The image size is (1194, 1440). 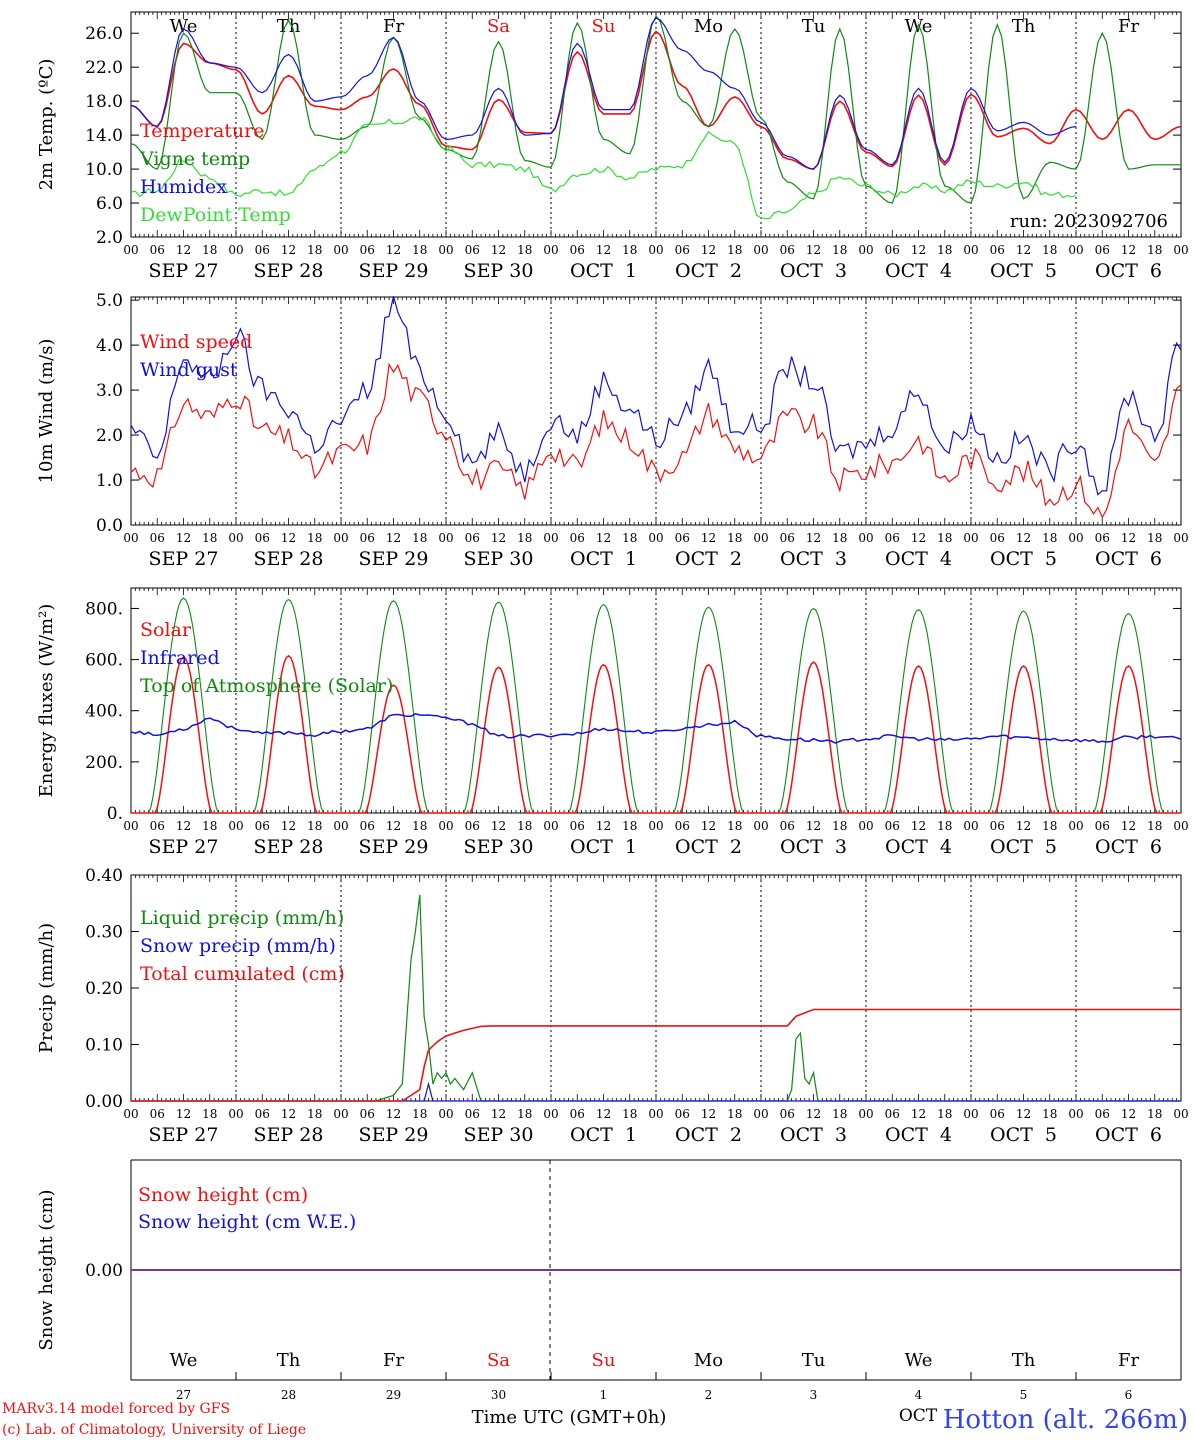 What do you see at coordinates (215, 215) in the screenshot?
I see `legend-dewpoint: DewPoint Temp` at bounding box center [215, 215].